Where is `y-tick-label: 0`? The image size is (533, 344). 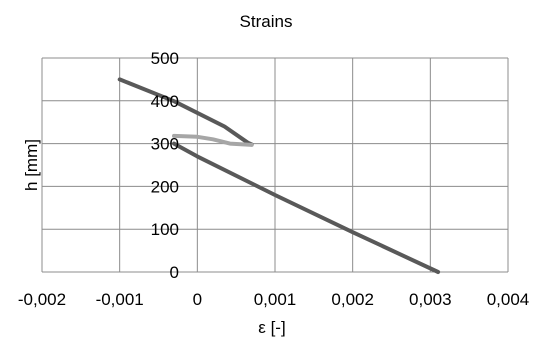
y-tick-label: 0 is located at coordinates (174, 272).